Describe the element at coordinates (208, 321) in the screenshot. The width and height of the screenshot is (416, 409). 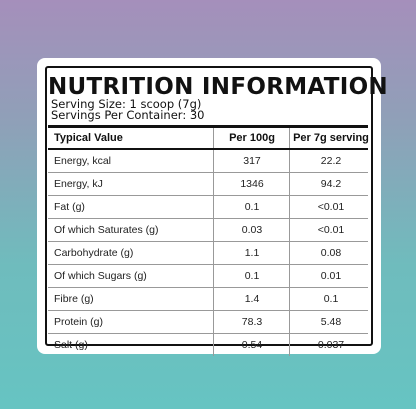
I see `table-row: Protein (g) 78.3 5.48` at that location.